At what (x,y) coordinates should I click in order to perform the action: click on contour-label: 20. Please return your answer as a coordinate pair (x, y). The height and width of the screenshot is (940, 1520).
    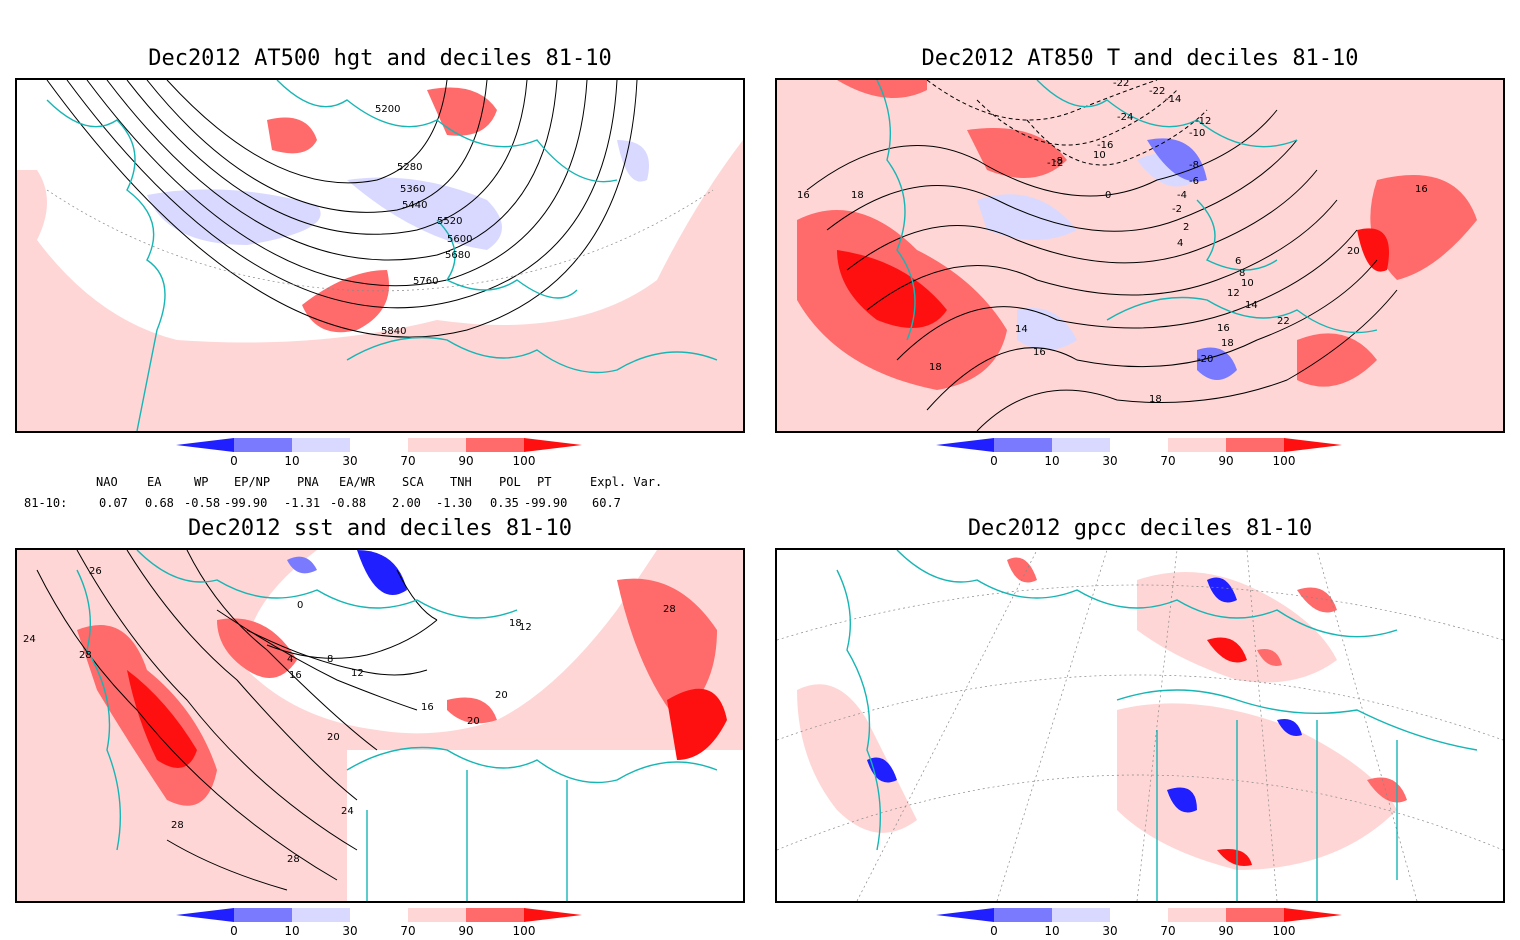
    Looking at the image, I should click on (501, 695).